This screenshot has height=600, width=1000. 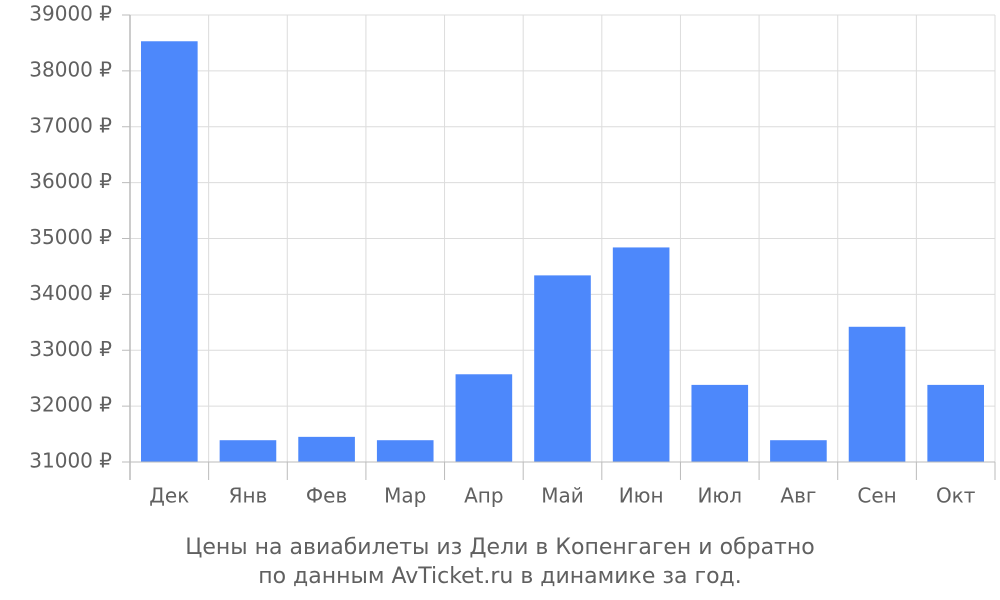 I want to click on x-tick-label: Фев, so click(x=326, y=496).